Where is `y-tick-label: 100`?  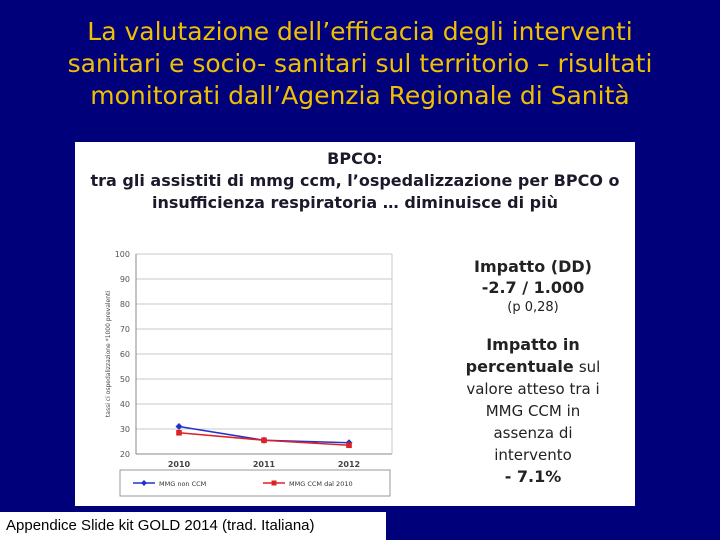
y-tick-label: 100 is located at coordinates (122, 254).